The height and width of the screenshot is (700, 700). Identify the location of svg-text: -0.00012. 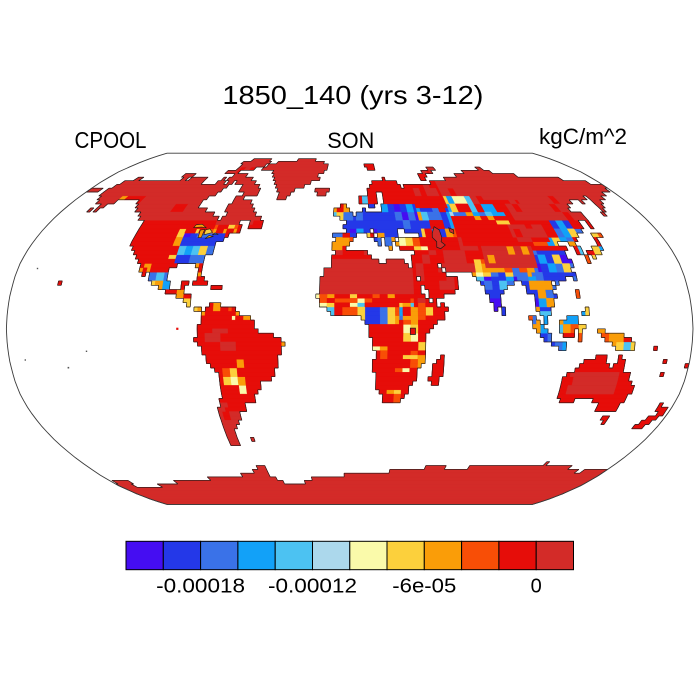
(312, 587).